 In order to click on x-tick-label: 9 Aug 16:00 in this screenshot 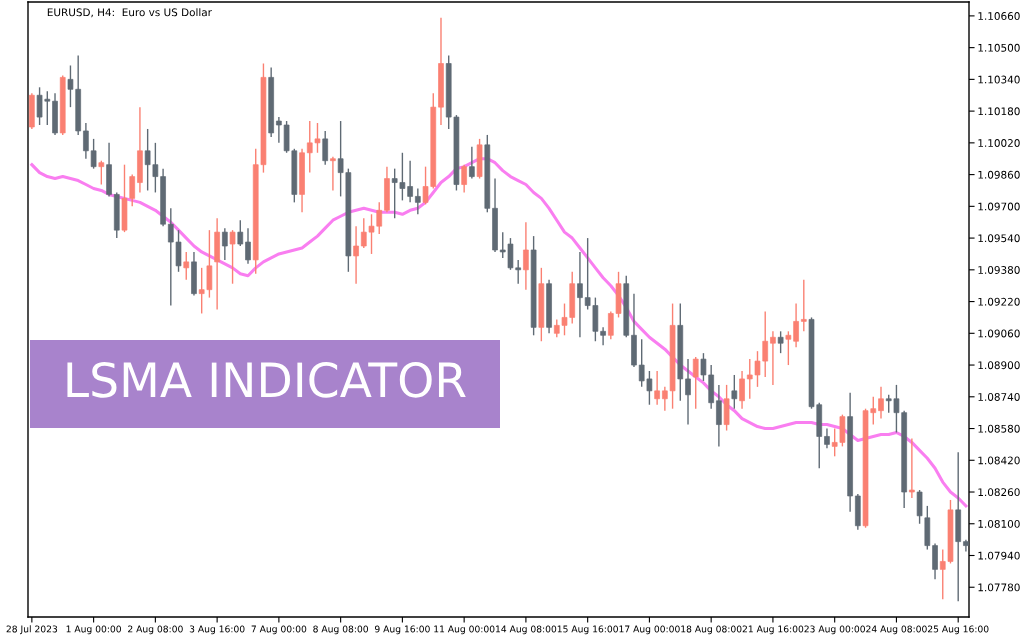, I will do `click(402, 630)`.